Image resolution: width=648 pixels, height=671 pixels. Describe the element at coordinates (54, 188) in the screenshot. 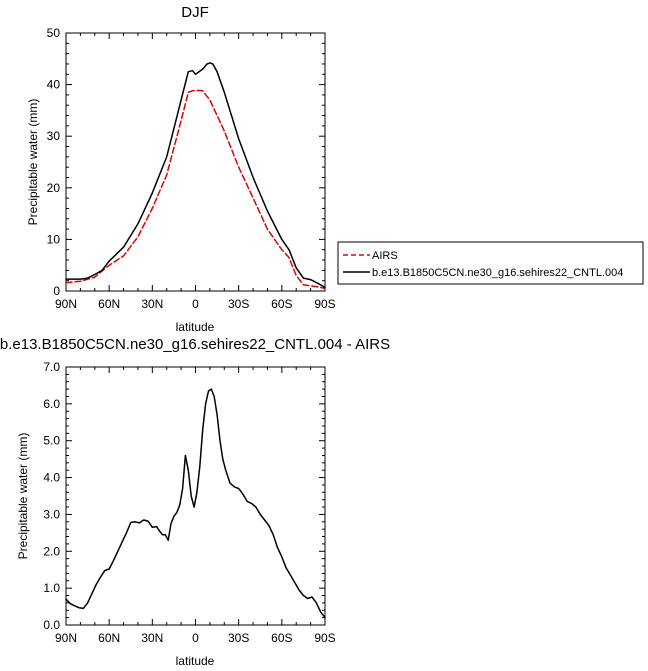

I see `top-y-tick-label: 20` at that location.